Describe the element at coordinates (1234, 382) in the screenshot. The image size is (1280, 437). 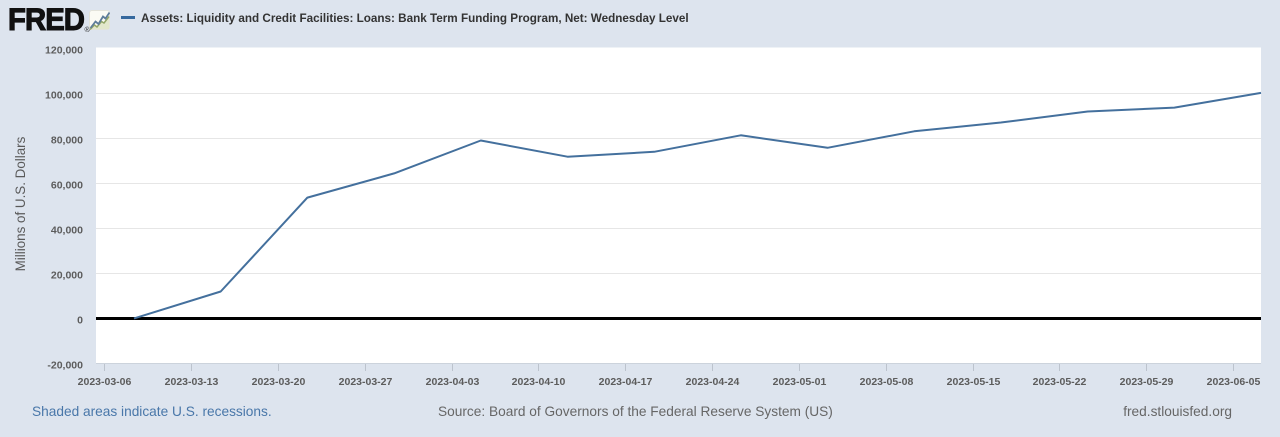
I see `svg-text: 2023-06-05` at that location.